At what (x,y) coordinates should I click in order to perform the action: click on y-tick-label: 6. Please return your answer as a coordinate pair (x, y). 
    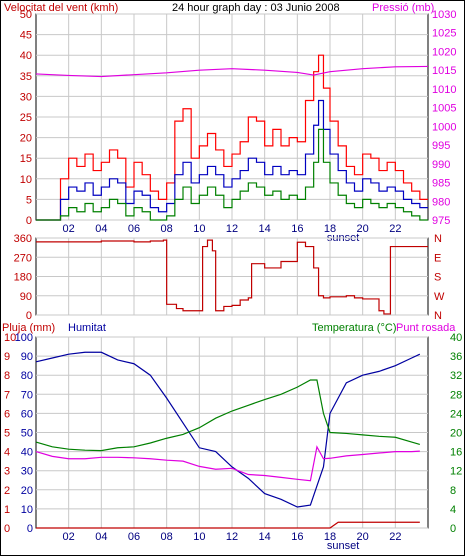
    Looking at the image, I should click on (7, 414).